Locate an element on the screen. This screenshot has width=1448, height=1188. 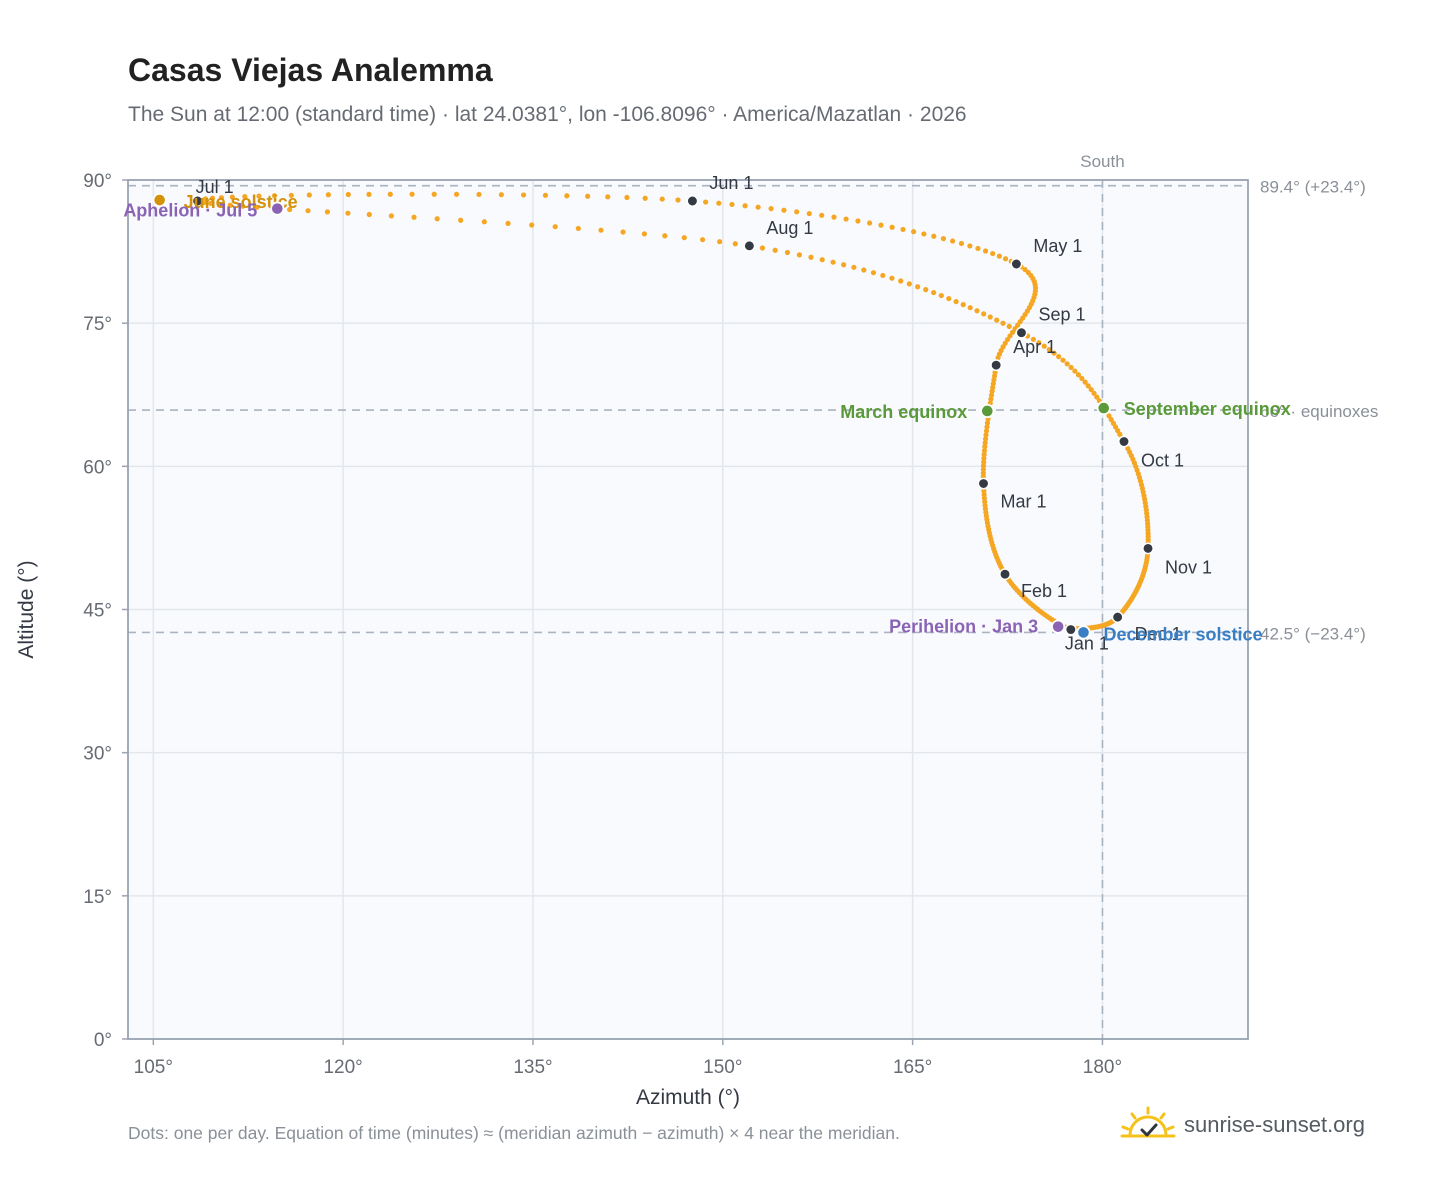
sun-logo-icon is located at coordinates (1148, 1122).